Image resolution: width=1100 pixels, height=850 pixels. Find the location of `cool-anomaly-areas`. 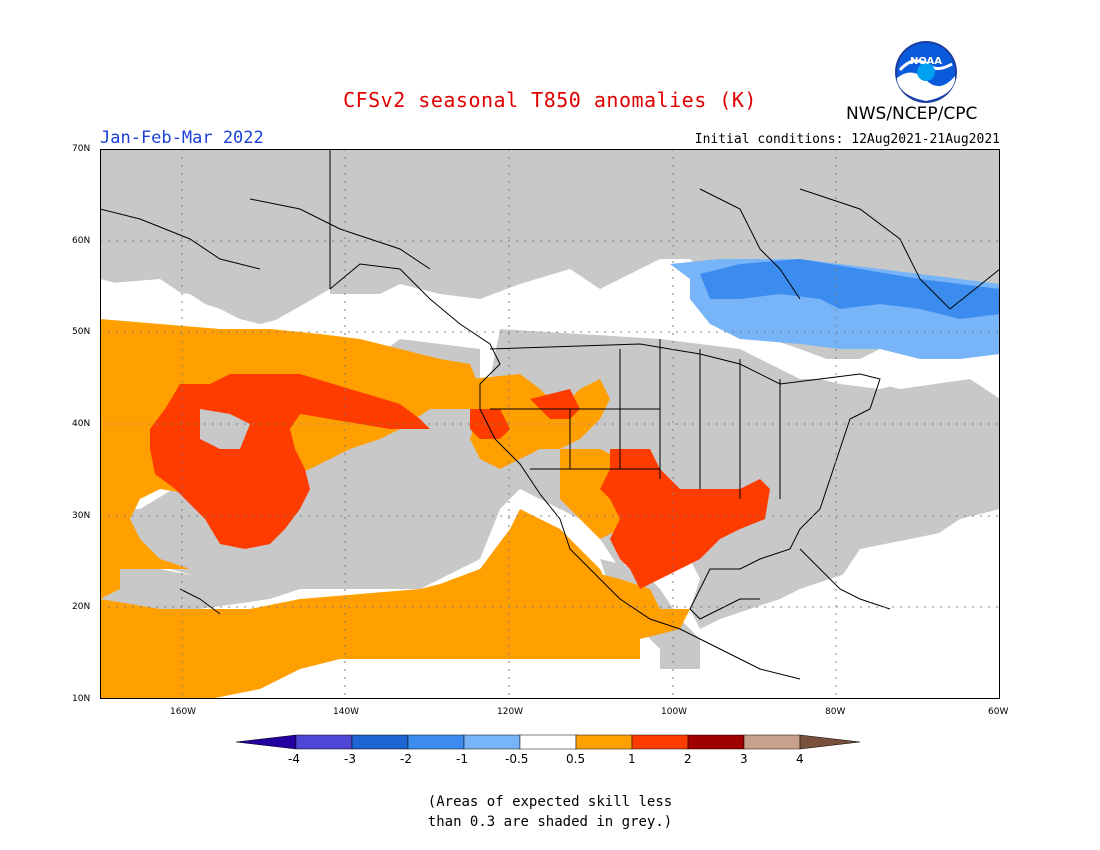

cool-anomaly-areas is located at coordinates (835, 309).